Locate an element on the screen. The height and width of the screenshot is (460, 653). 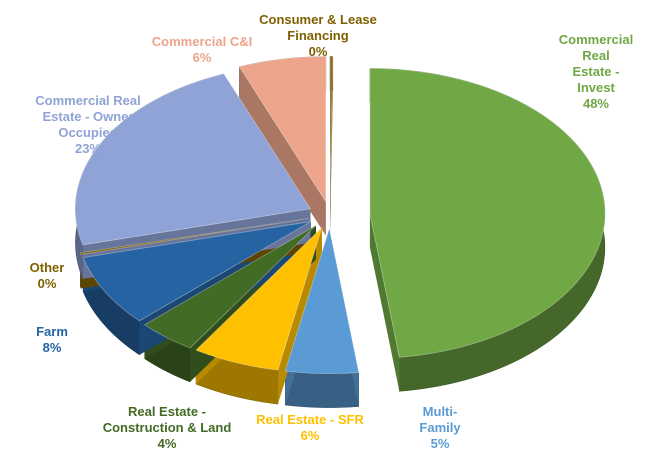
slice-label: Multi- Family 5% is located at coordinates (439, 428).